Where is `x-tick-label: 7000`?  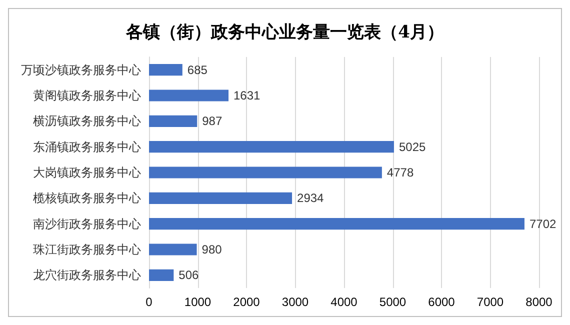 x-tick-label: 7000 is located at coordinates (490, 302).